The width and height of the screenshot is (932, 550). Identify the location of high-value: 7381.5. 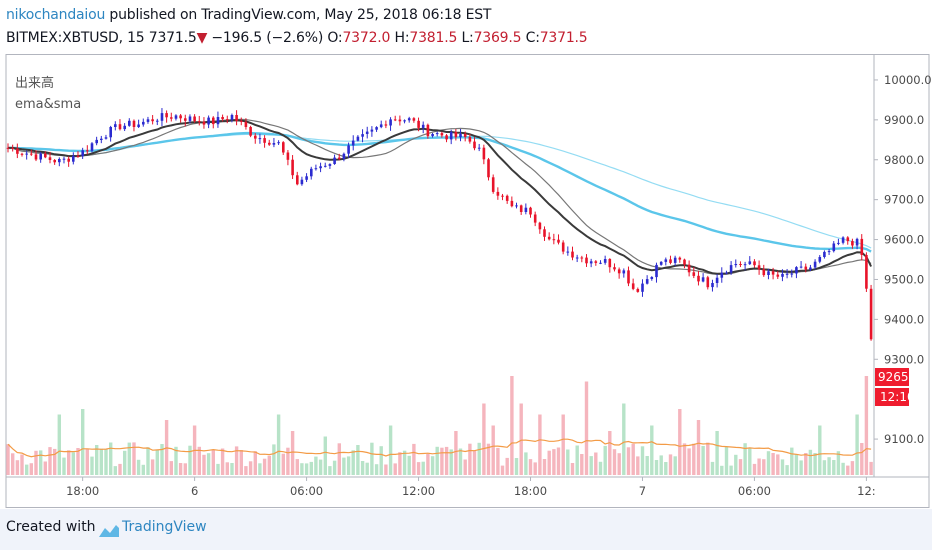
(433, 38).